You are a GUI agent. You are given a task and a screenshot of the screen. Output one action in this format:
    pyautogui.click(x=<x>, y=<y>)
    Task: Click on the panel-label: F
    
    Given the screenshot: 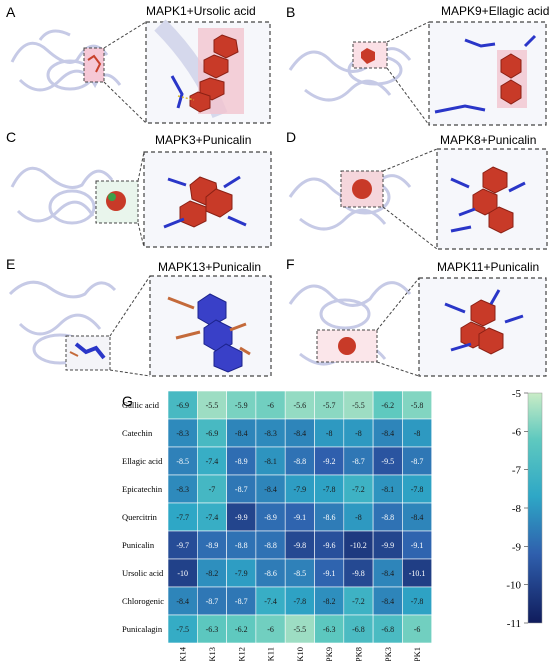 What is the action you would take?
    pyautogui.click(x=290, y=264)
    